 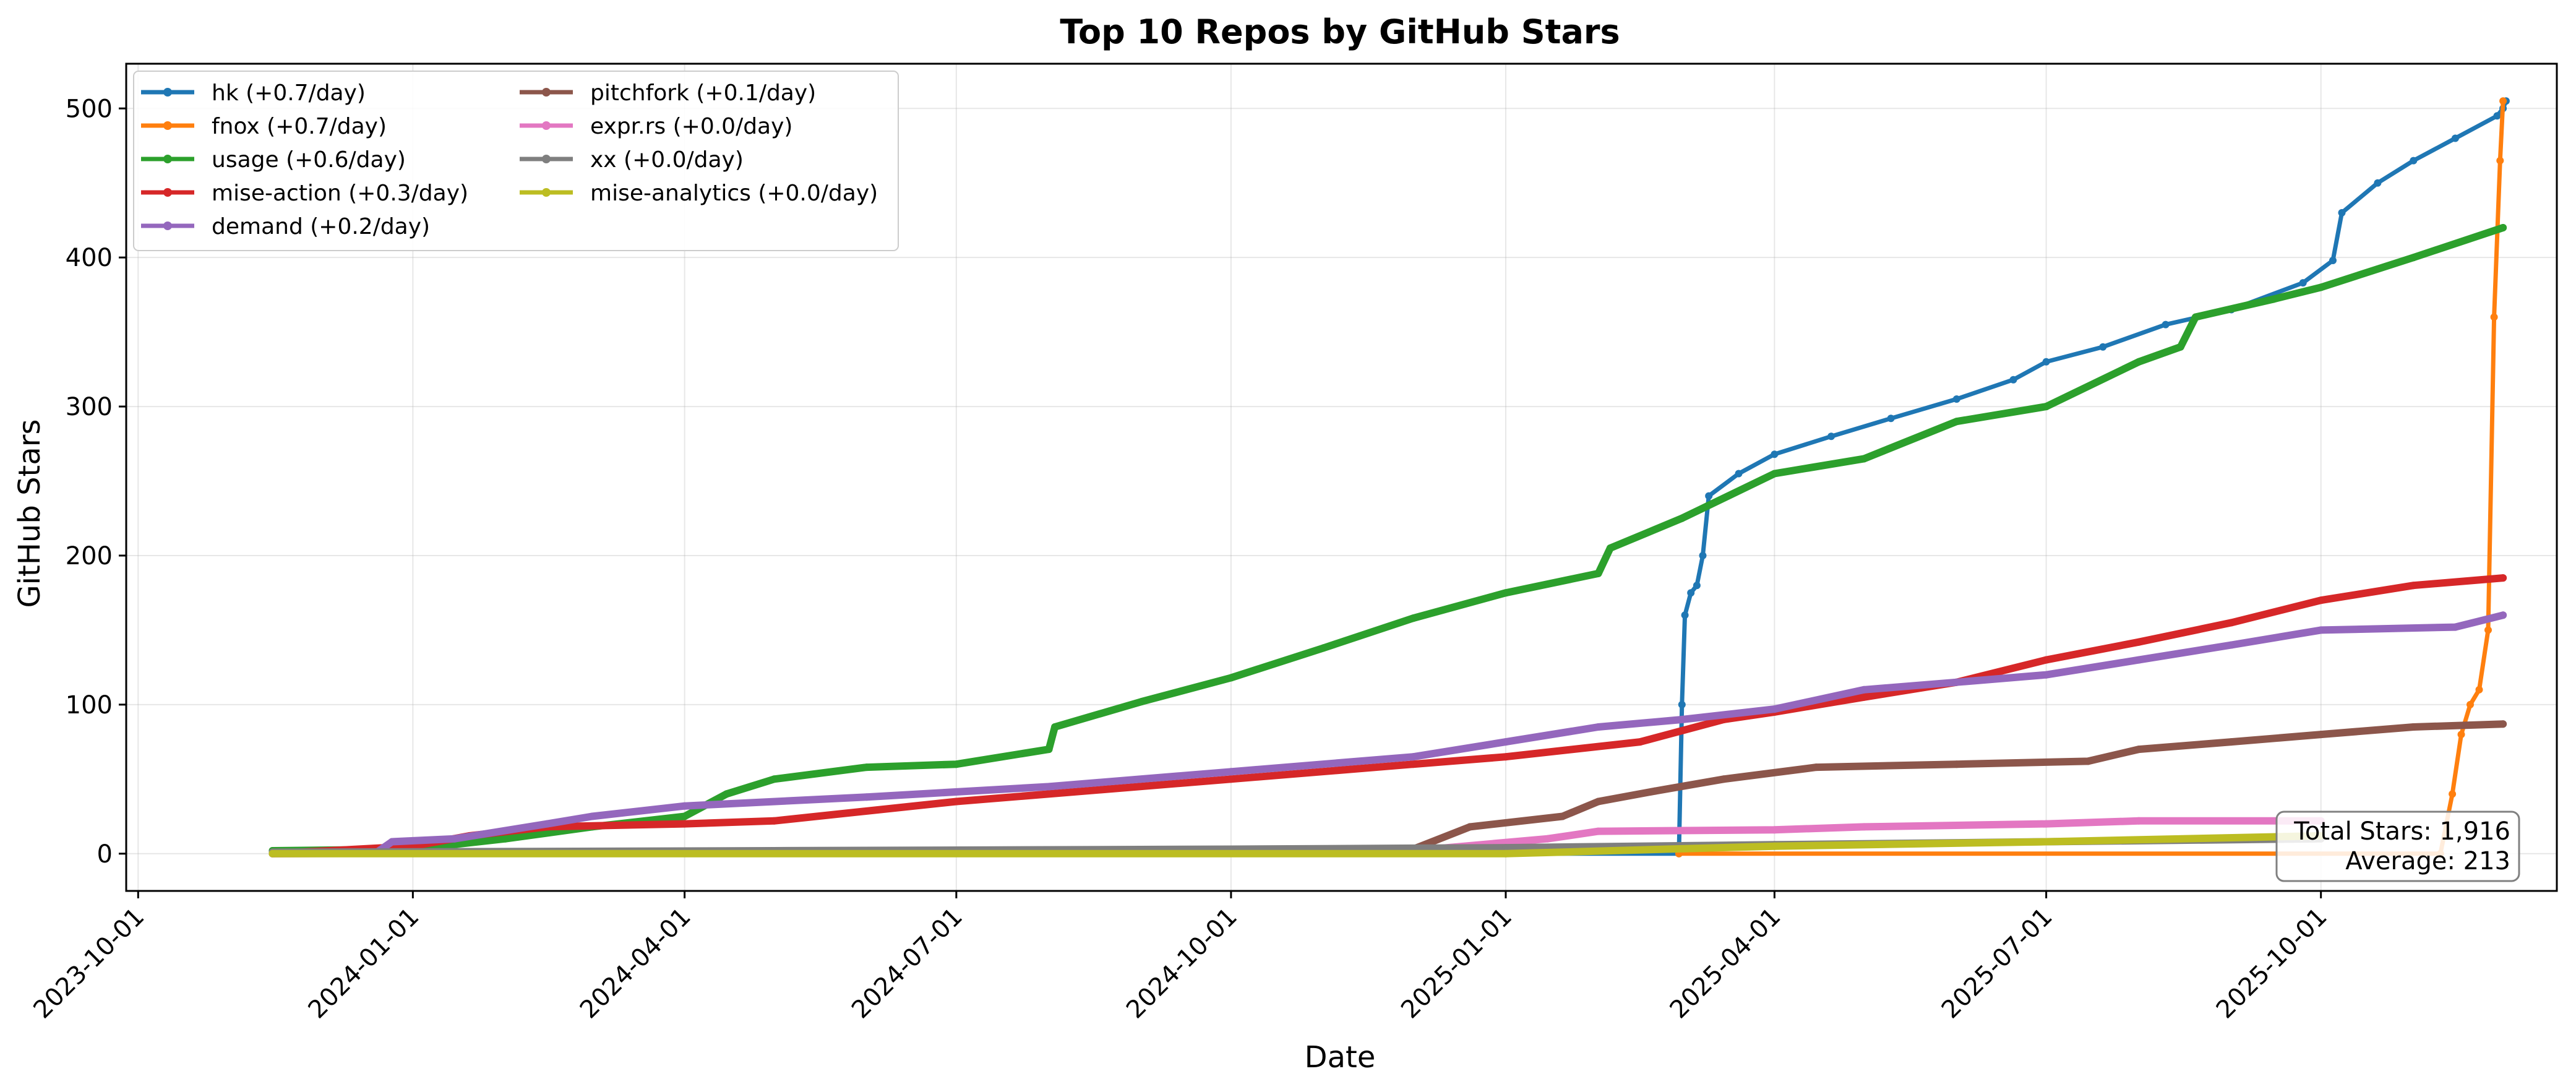 I want to click on series-line, so click(x=1387, y=789).